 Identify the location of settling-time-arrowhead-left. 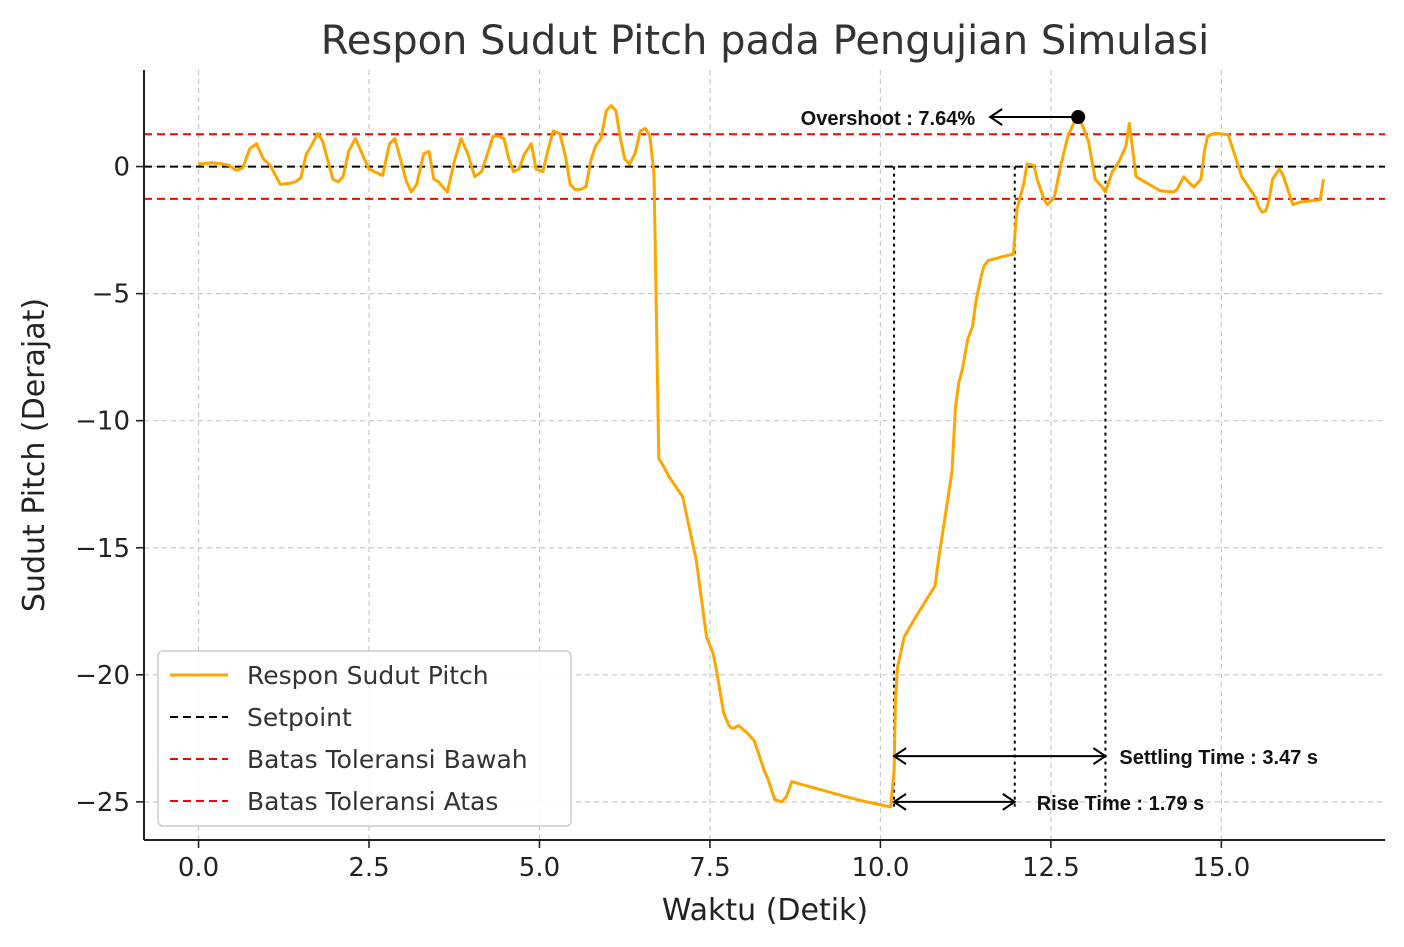
(899, 756).